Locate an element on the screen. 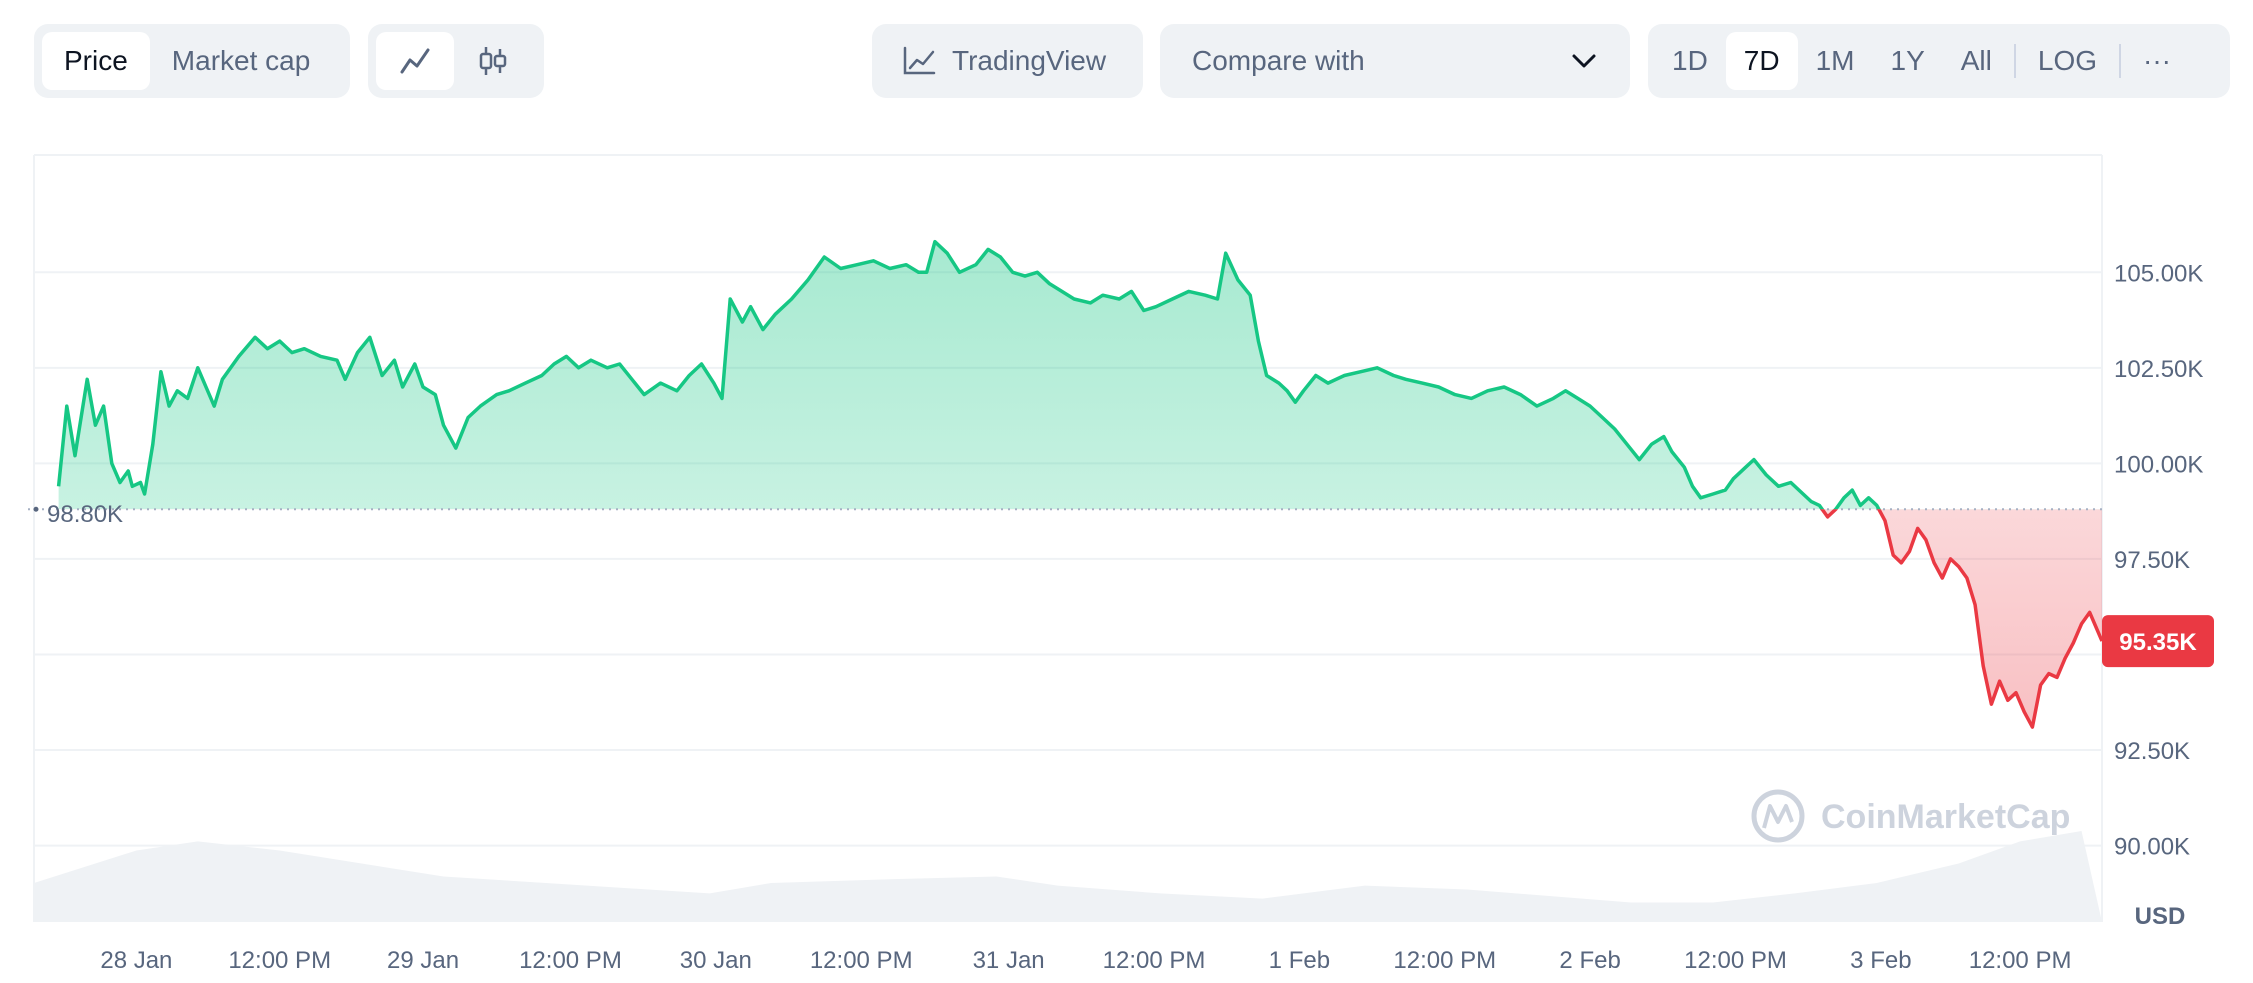 The height and width of the screenshot is (983, 2253). watermark-text: CoinMarketCap is located at coordinates (1945, 817).